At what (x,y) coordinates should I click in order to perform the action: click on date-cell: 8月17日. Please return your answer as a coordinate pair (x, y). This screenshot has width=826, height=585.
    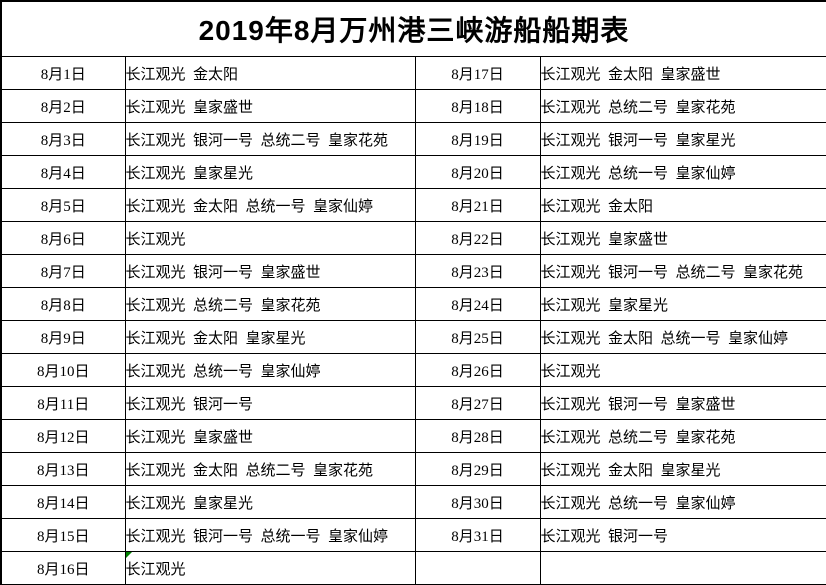
    Looking at the image, I should click on (477, 73).